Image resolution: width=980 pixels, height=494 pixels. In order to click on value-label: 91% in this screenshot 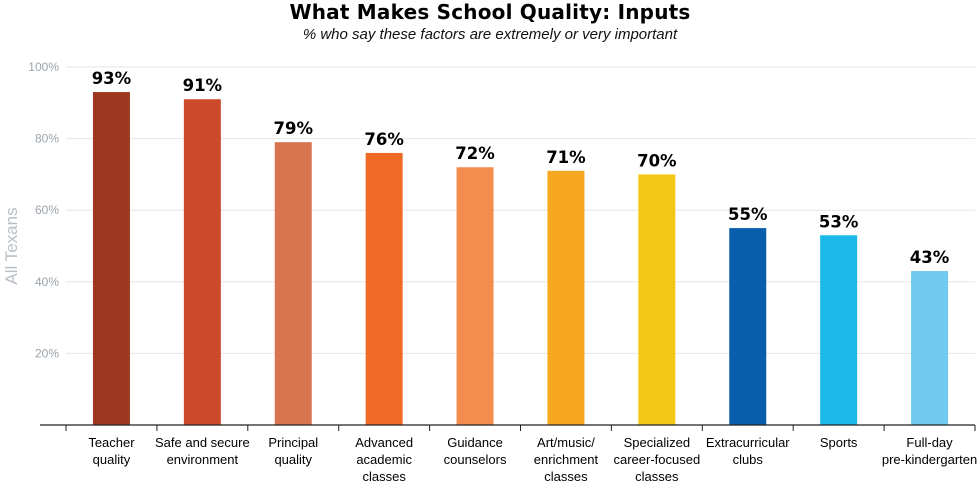, I will do `click(203, 85)`.